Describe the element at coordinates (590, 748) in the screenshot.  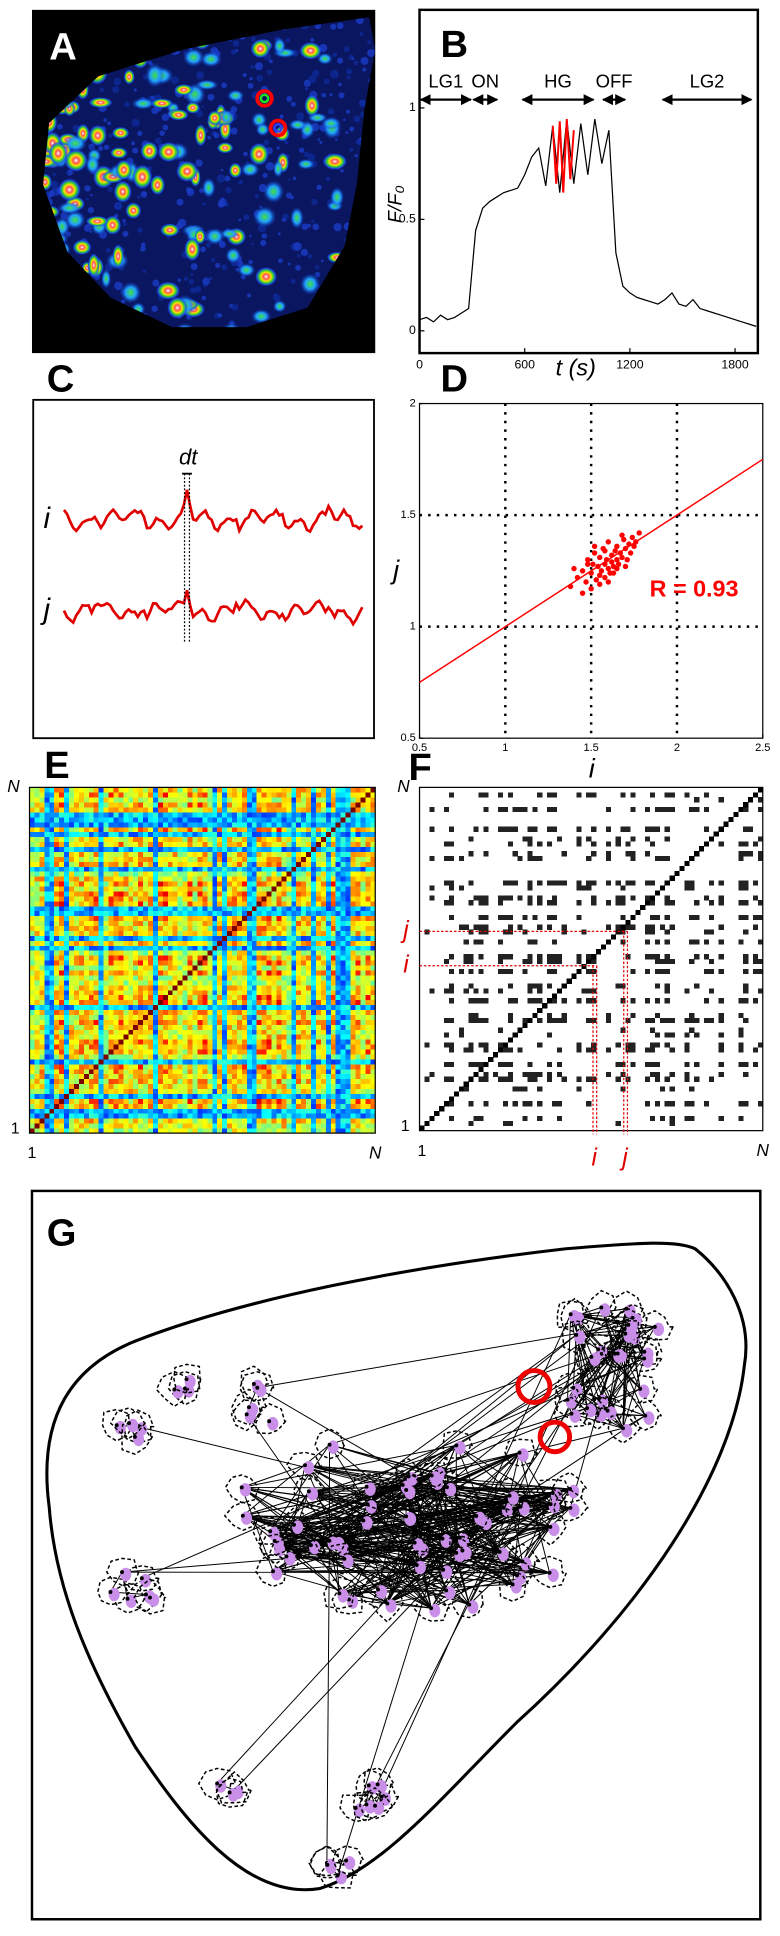
I see `x-tick-label: 1.5` at that location.